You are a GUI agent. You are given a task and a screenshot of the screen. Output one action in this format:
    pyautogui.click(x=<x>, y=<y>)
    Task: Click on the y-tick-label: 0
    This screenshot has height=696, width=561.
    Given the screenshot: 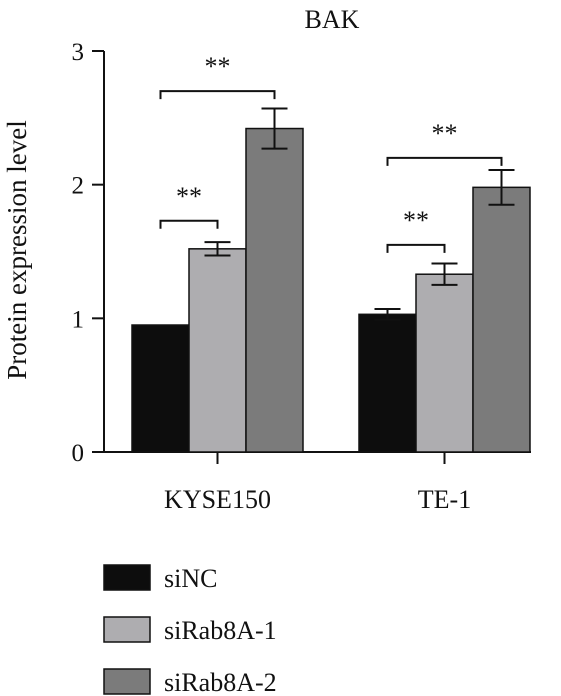 What is the action you would take?
    pyautogui.click(x=78, y=453)
    